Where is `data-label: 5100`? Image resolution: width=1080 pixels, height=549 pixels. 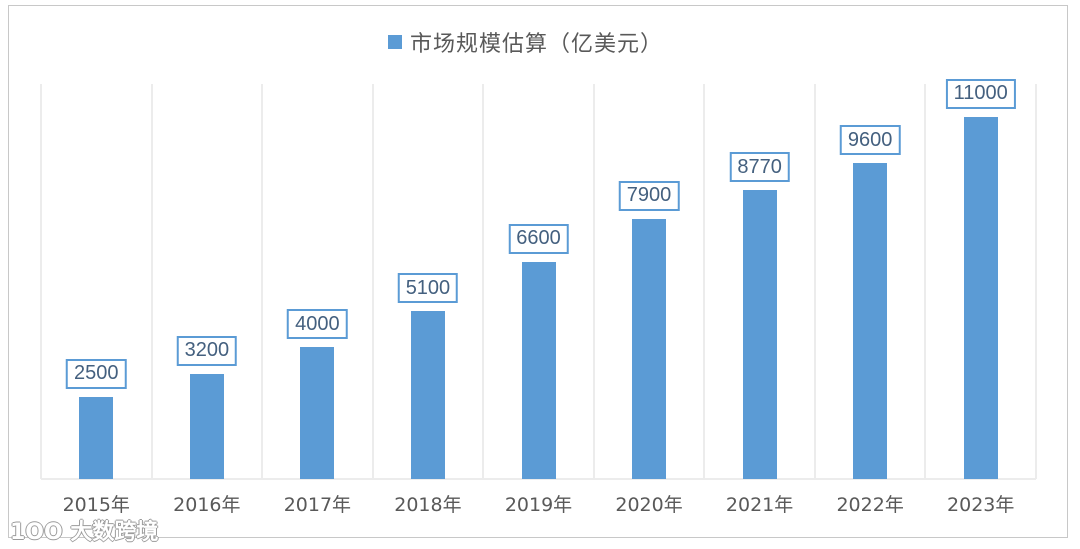 data-label: 5100 is located at coordinates (428, 288).